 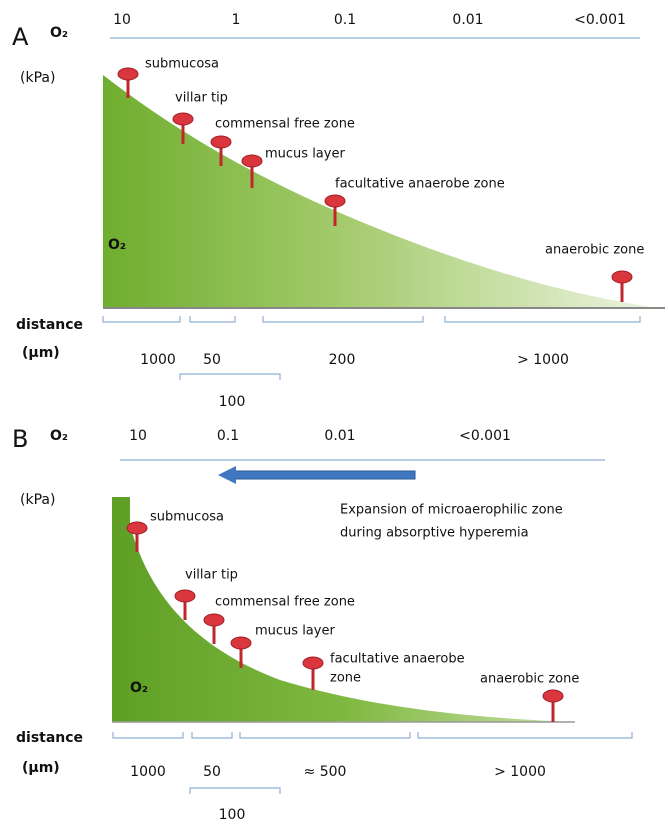 I want to click on annotation: during absorptive hyperemia, so click(x=434, y=533).